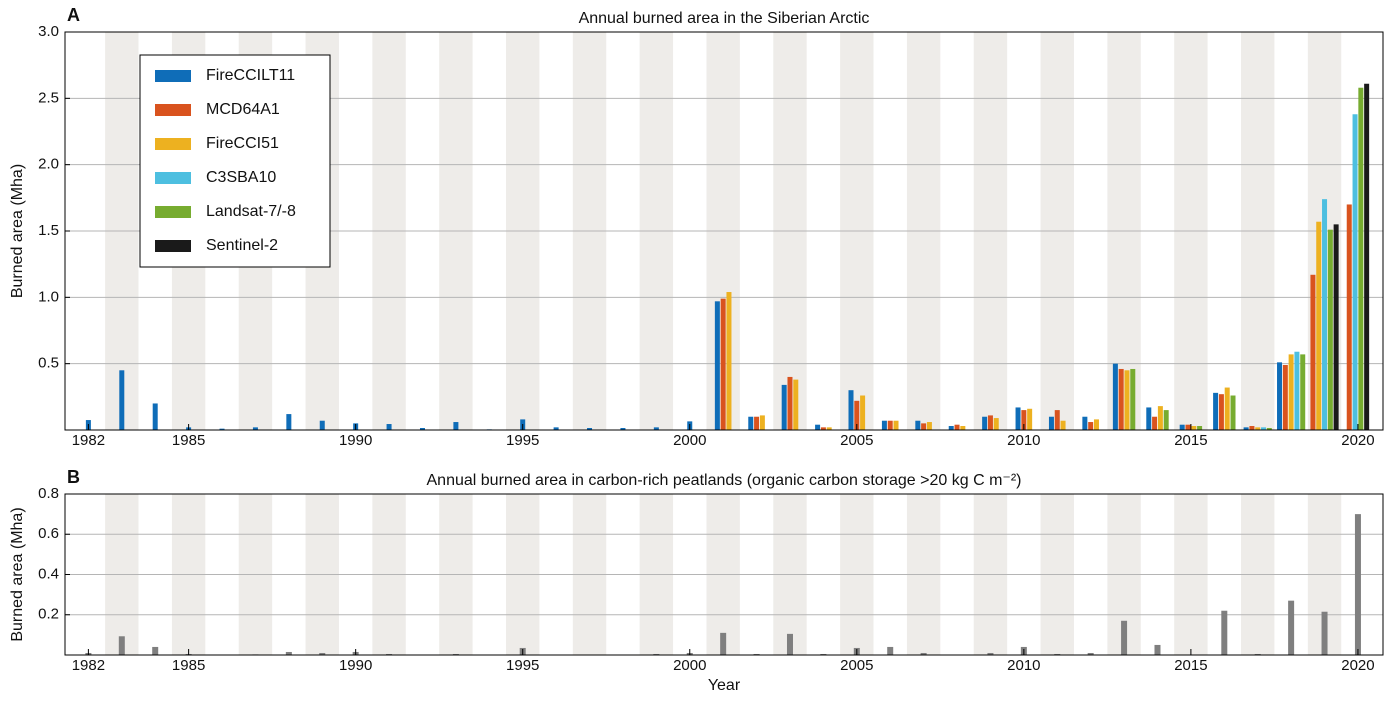 This screenshot has height=701, width=1398. What do you see at coordinates (73, 15) in the screenshot?
I see `panel-label: A` at bounding box center [73, 15].